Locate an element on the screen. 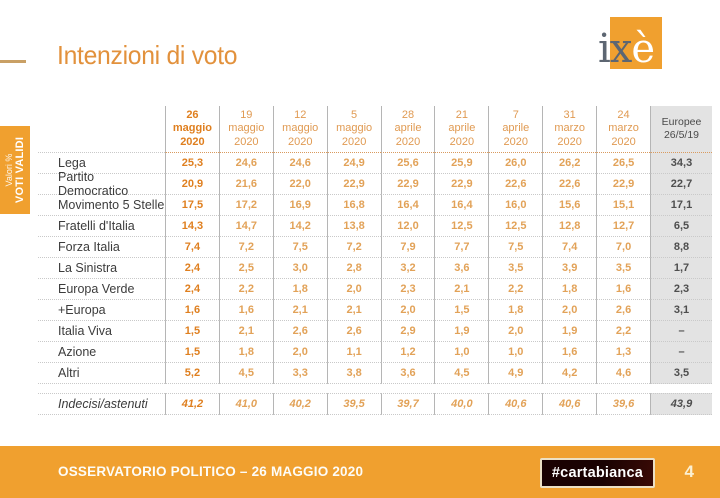 This screenshot has width=720, height=498. ixe-logo-square is located at coordinates (636, 43).